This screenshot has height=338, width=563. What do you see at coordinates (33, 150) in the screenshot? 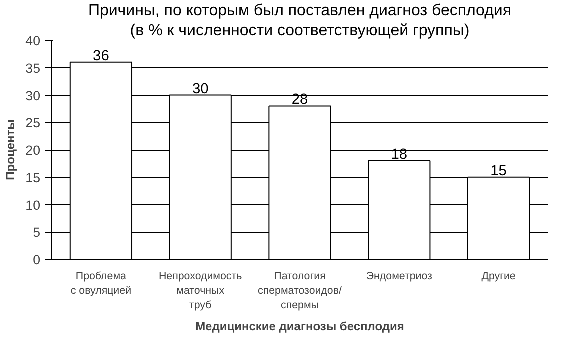
I see `y-tick-label: 20` at bounding box center [33, 150].